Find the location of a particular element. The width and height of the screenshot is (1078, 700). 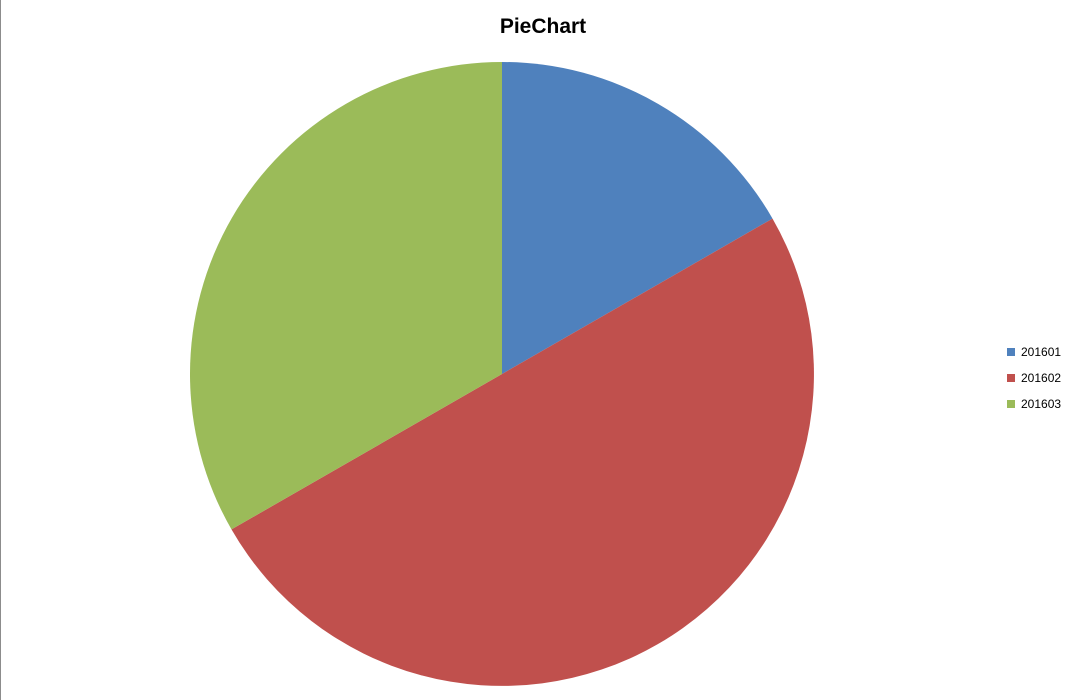

legend-entry: 201602 is located at coordinates (1042, 378).